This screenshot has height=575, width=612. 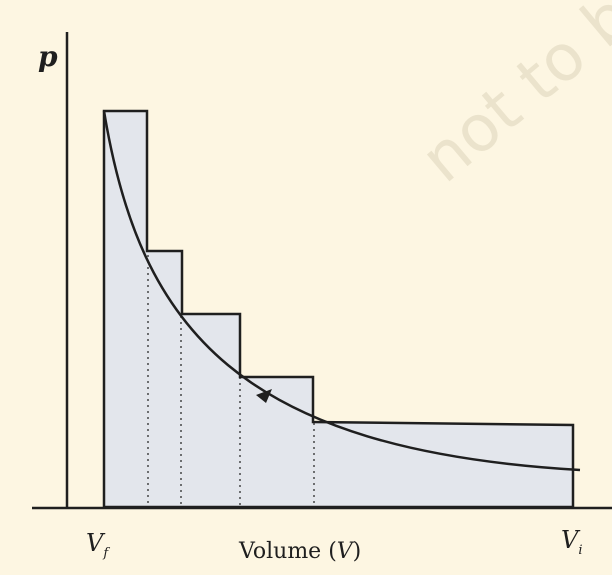 I want to click on tick-label-vf-main: V, so click(x=96, y=543).